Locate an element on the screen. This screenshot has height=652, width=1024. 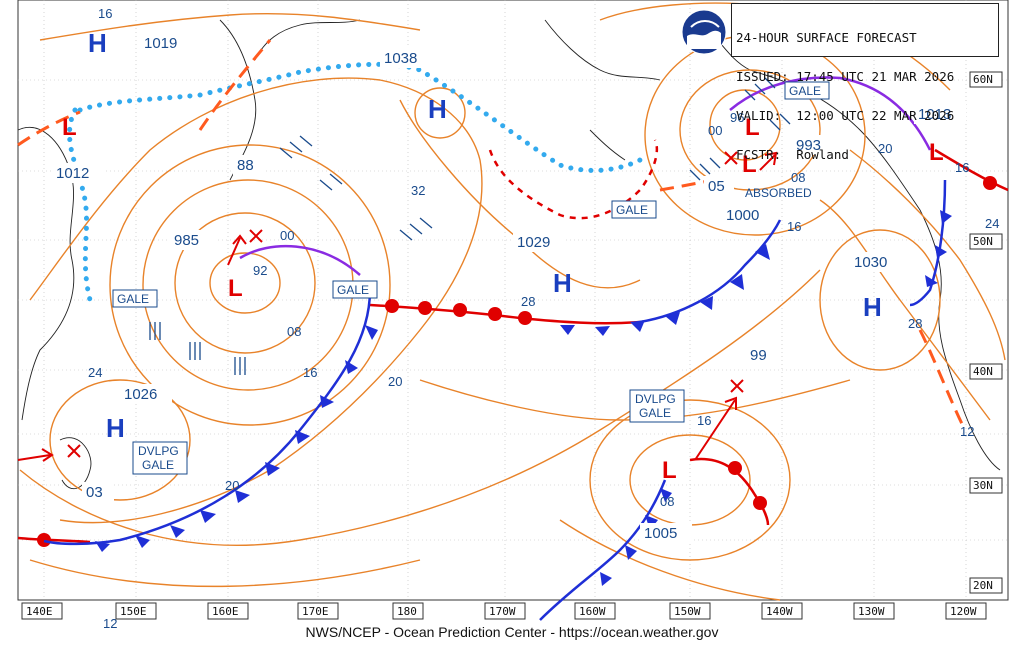
pressure-value: 03 is located at coordinates (94, 492).